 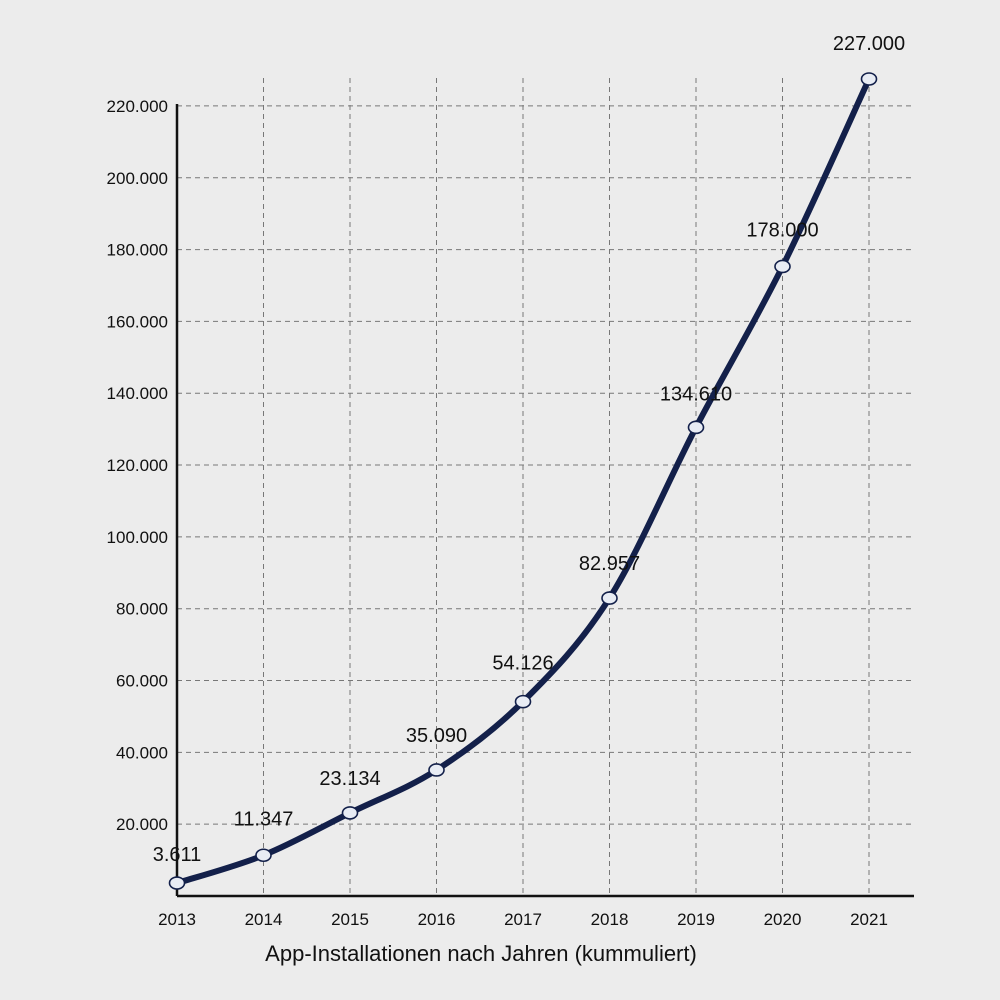 I want to click on data-label: 35.090, so click(x=436, y=736).